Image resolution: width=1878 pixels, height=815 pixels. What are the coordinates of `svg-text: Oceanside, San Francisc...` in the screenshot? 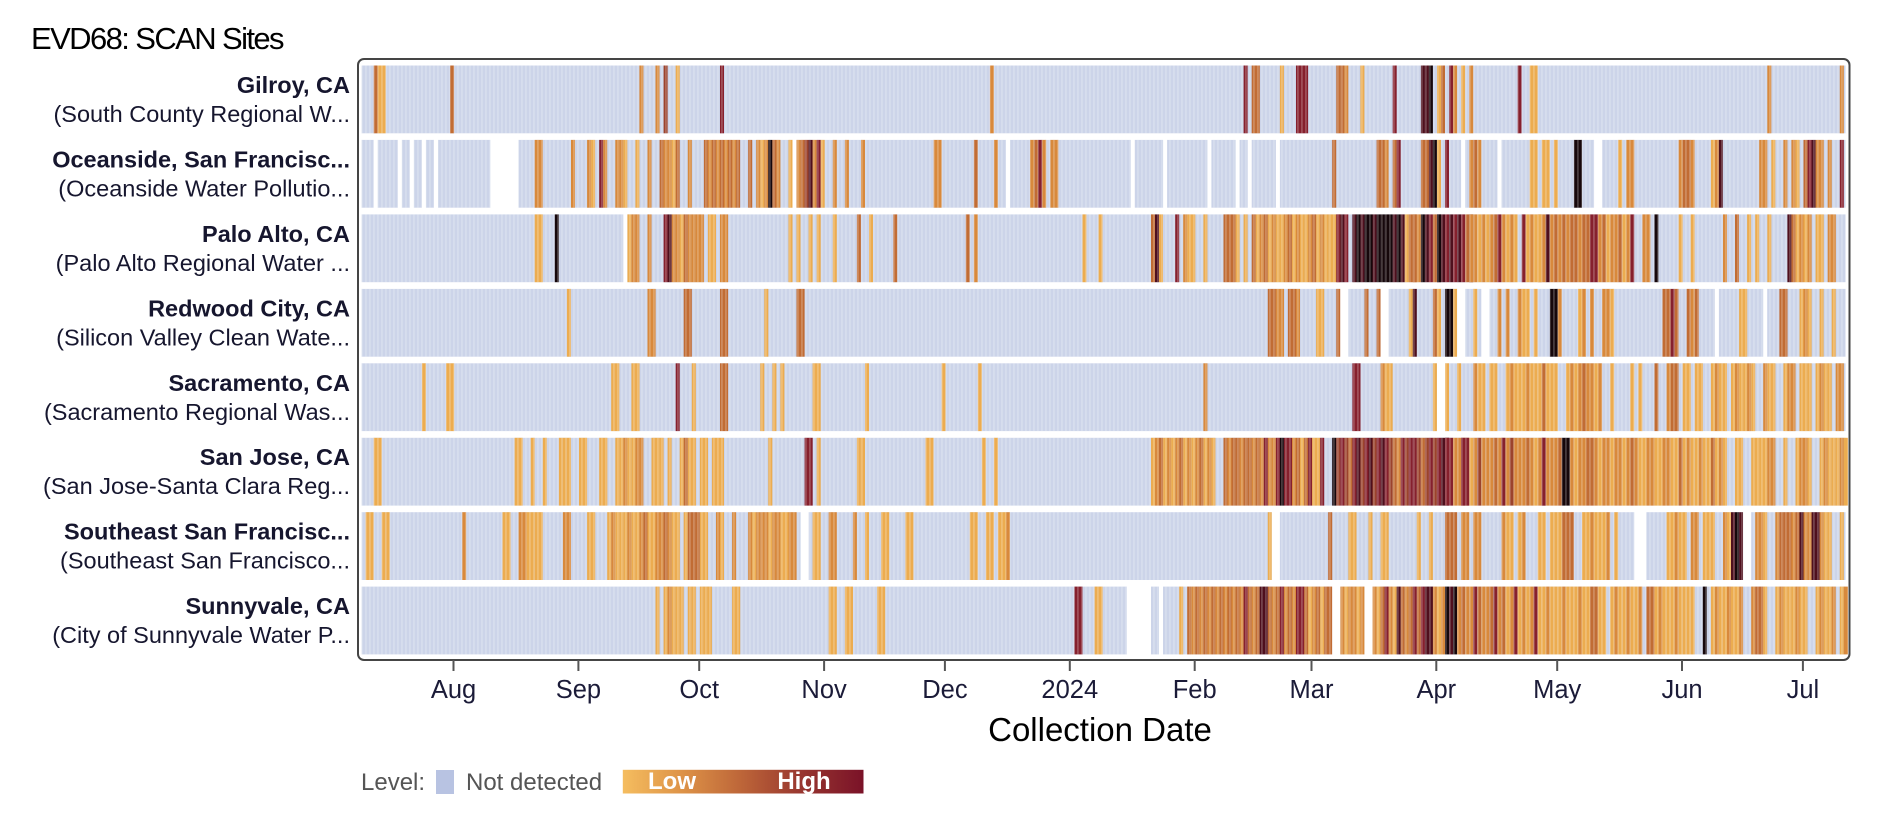 It's located at (201, 159).